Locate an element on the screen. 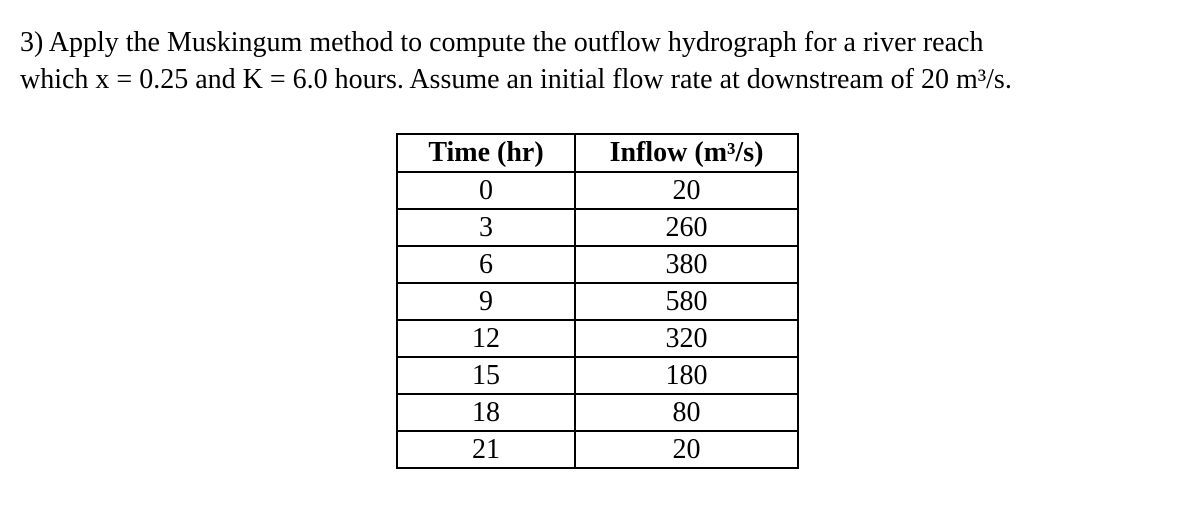 Image resolution: width=1204 pixels, height=511 pixels. cell-inflow: 320 is located at coordinates (686, 338).